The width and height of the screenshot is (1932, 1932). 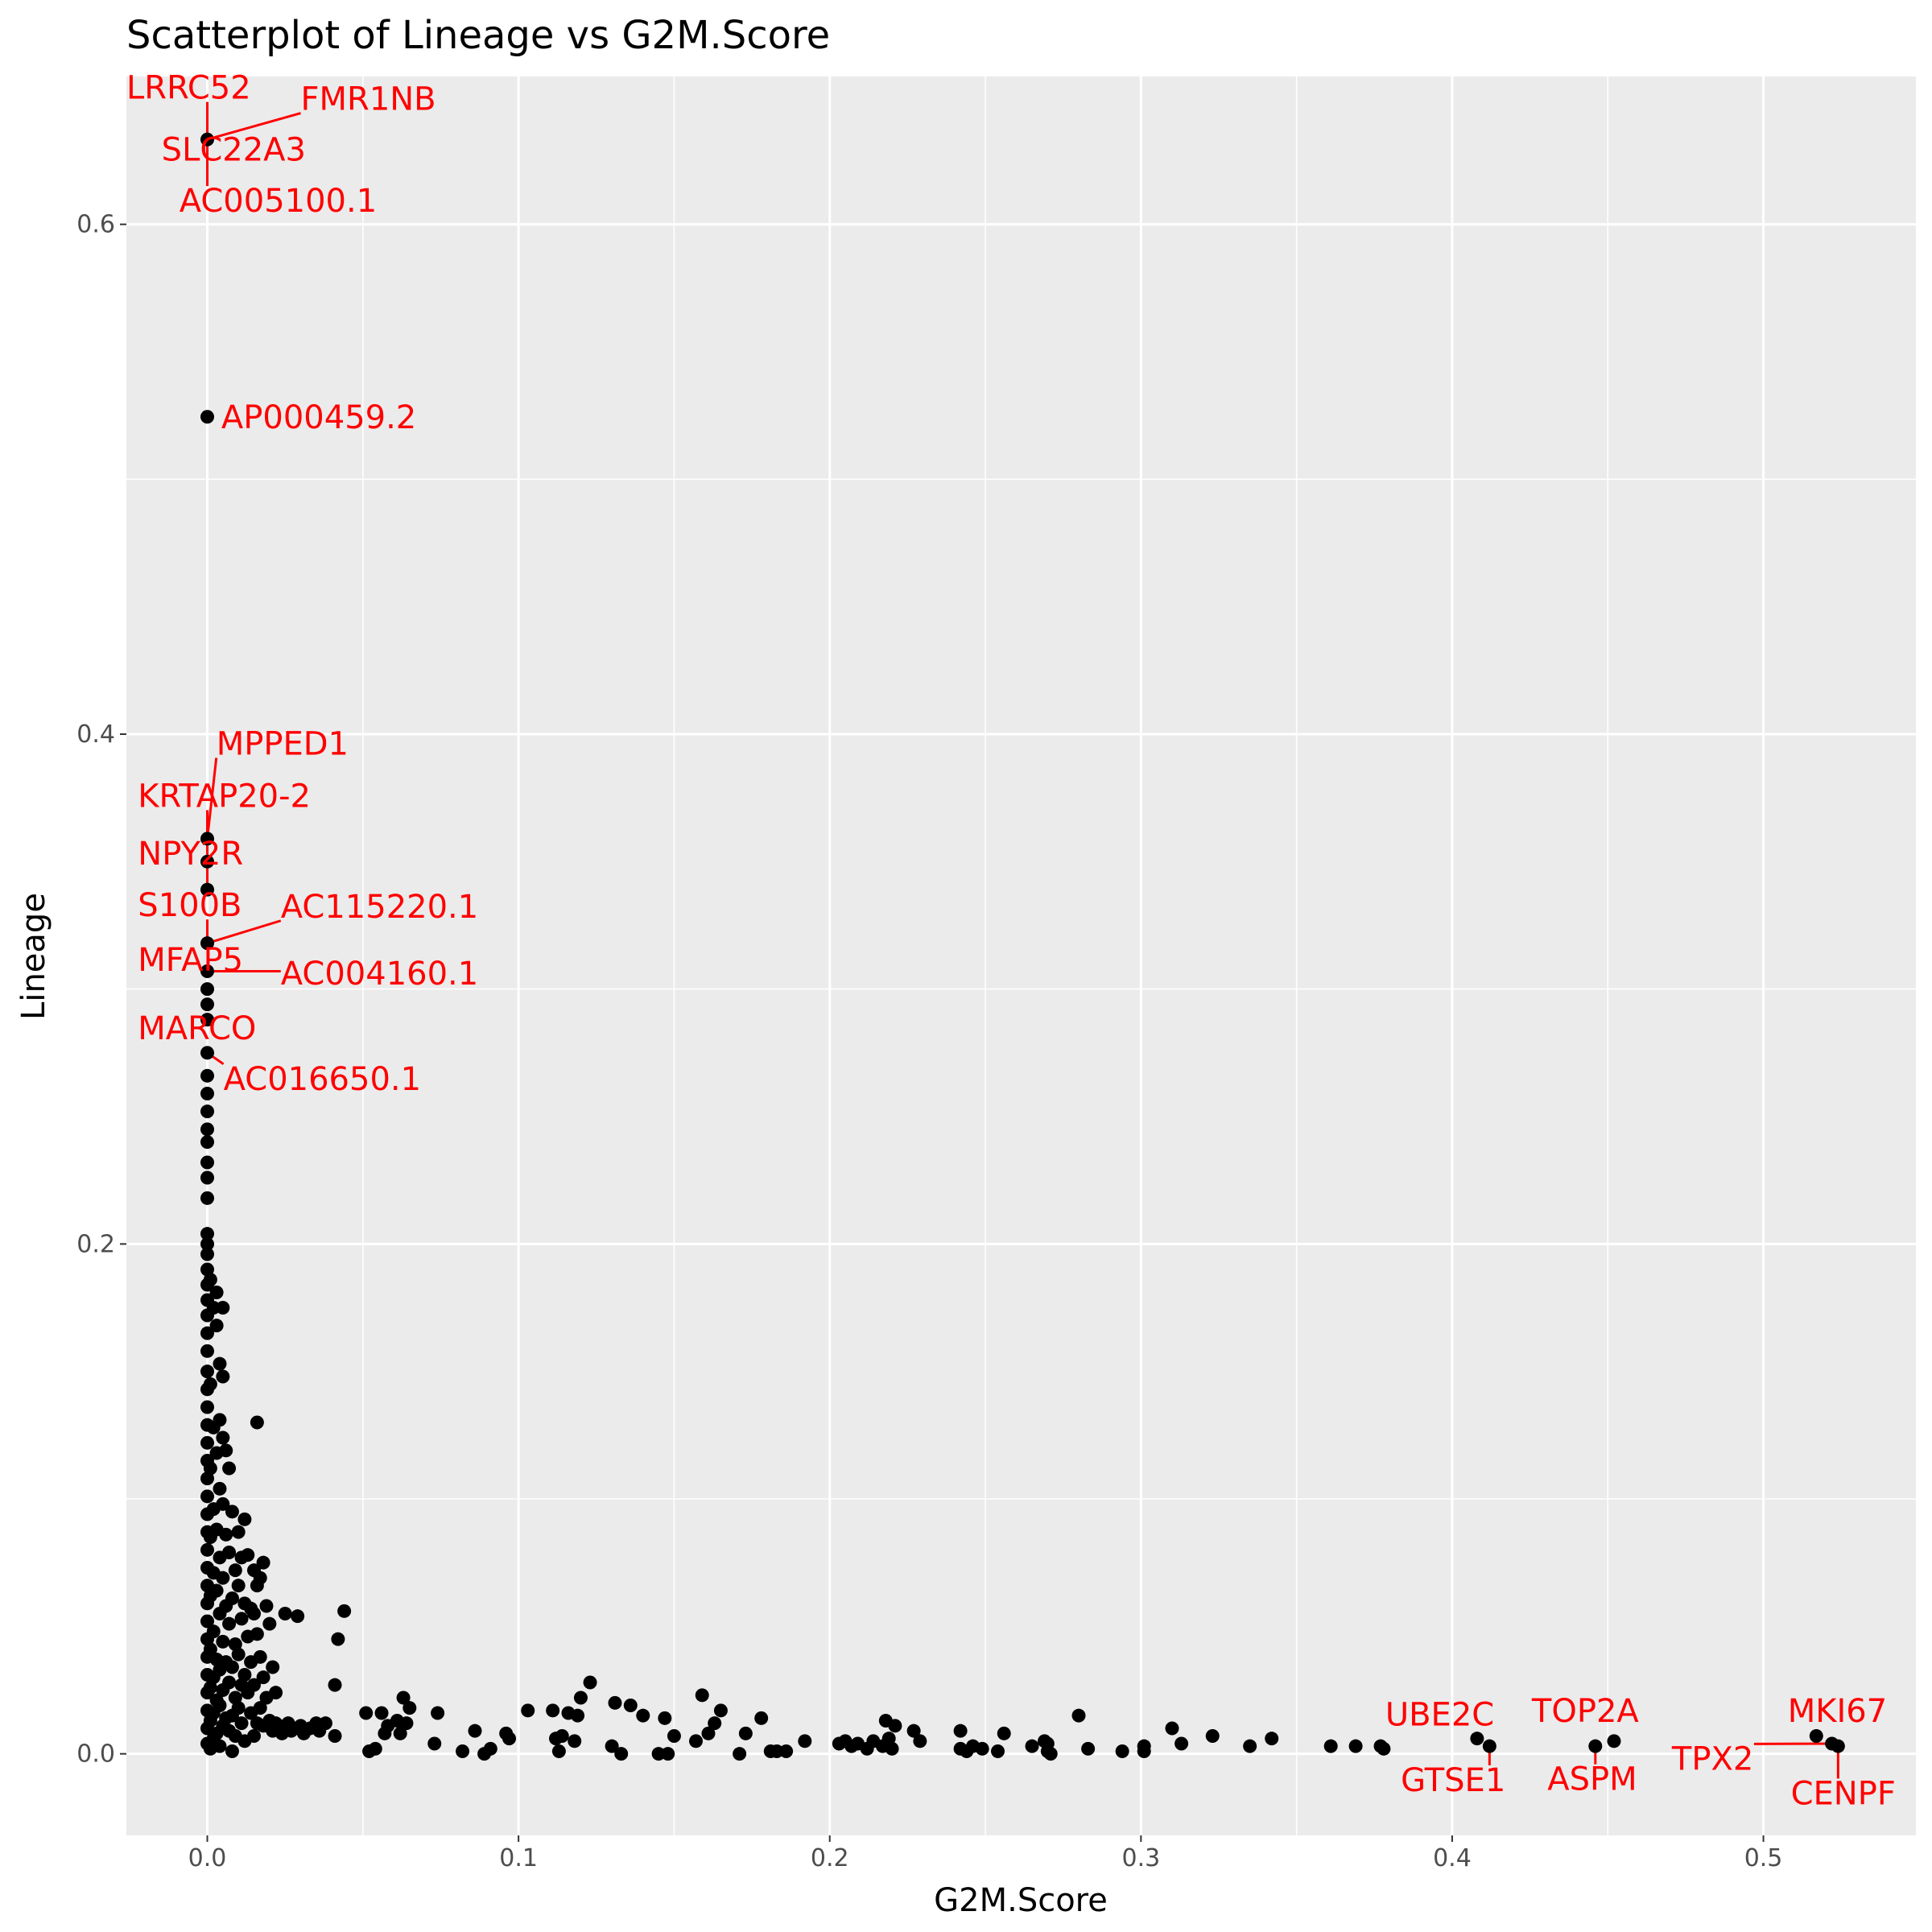 I want to click on chart-title: Scatterplot of Lineage vs G2M.Score, so click(x=478, y=35).